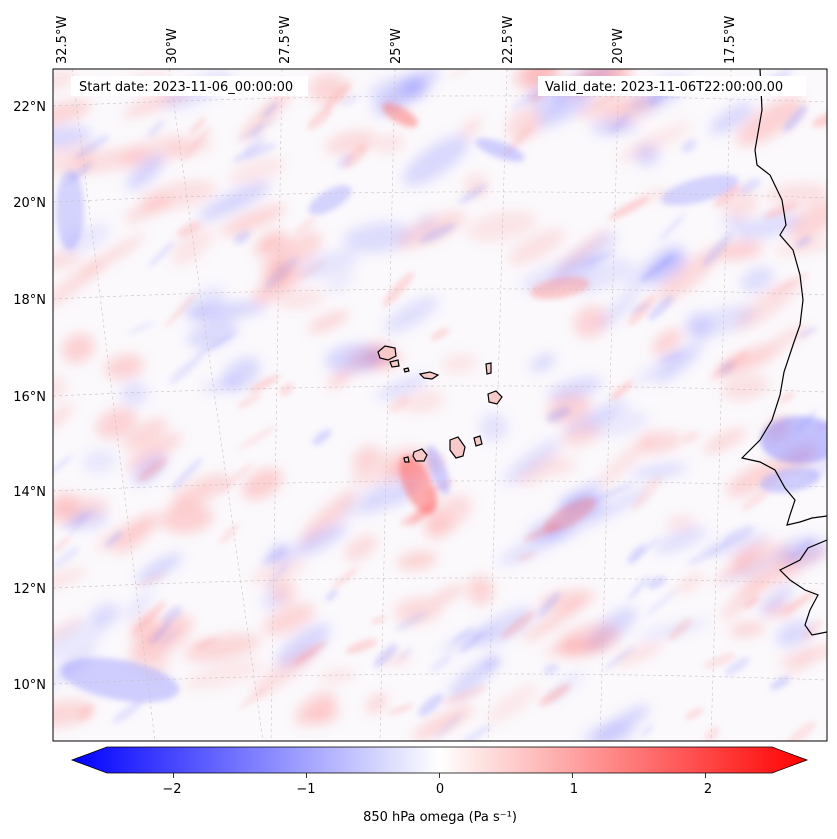 The image size is (837, 839). I want to click on lon-label-30w: 30°W, so click(172, 46).